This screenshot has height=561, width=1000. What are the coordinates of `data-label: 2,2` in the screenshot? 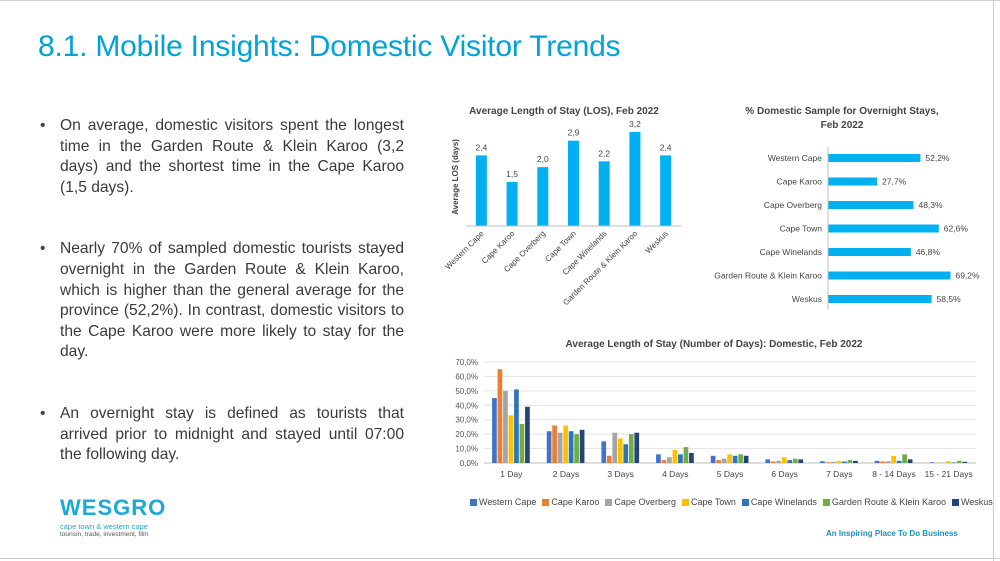 It's located at (604, 153).